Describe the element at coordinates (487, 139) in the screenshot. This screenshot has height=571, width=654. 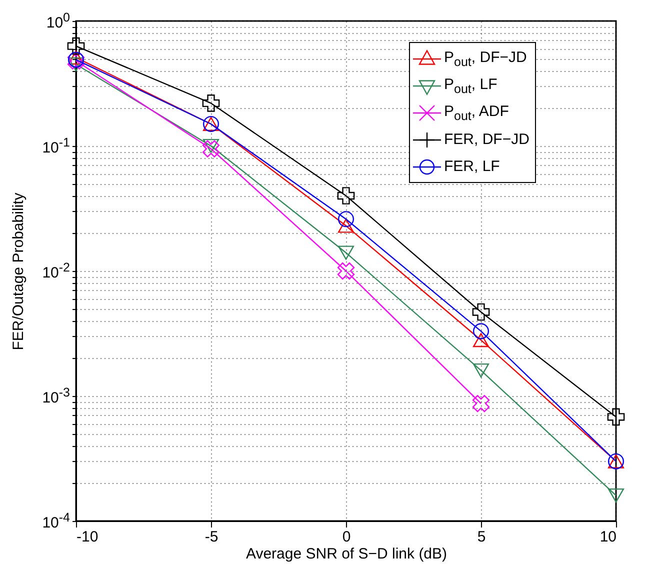
I see `legend-label: FER, DF−JD` at that location.